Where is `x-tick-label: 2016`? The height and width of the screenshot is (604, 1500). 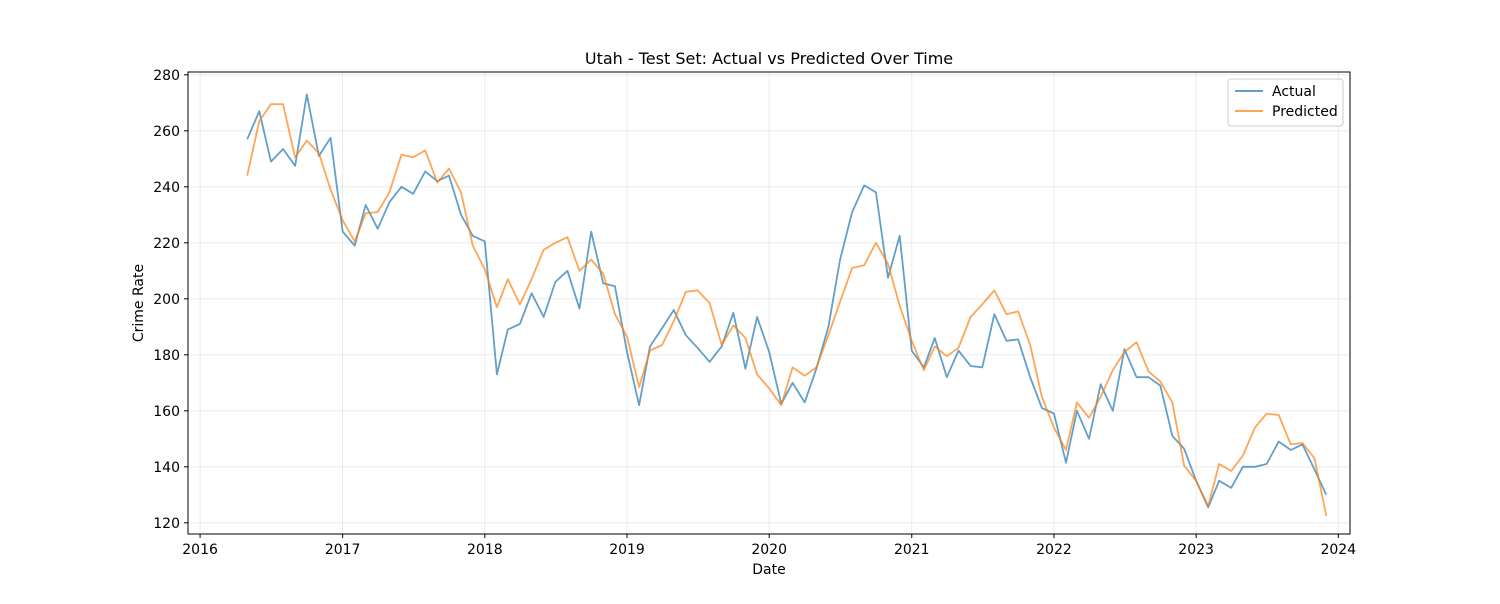 x-tick-label: 2016 is located at coordinates (200, 550).